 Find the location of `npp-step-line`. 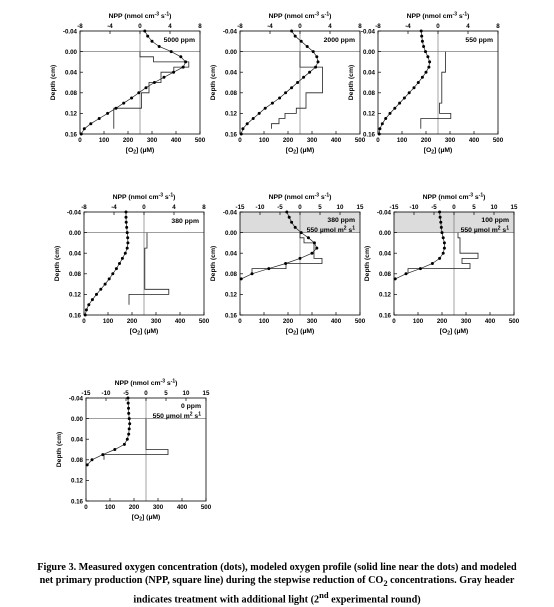

npp-step-line is located at coordinates (443, 253).